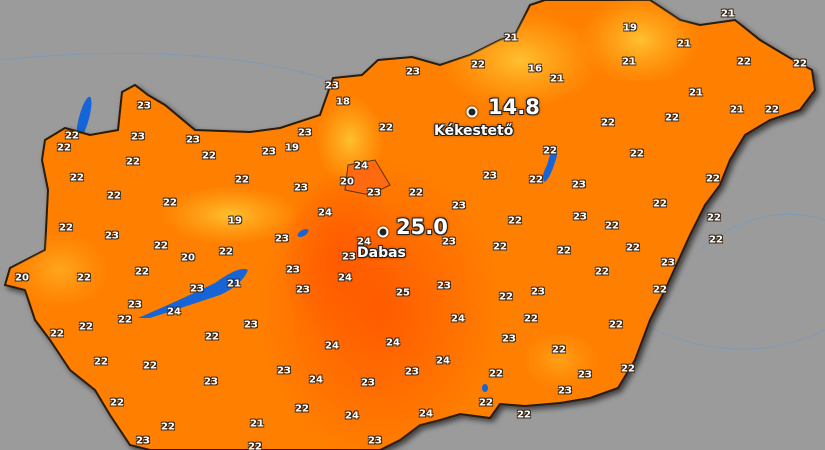  What do you see at coordinates (472, 112) in the screenshot?
I see `station-marker-kekesteto` at bounding box center [472, 112].